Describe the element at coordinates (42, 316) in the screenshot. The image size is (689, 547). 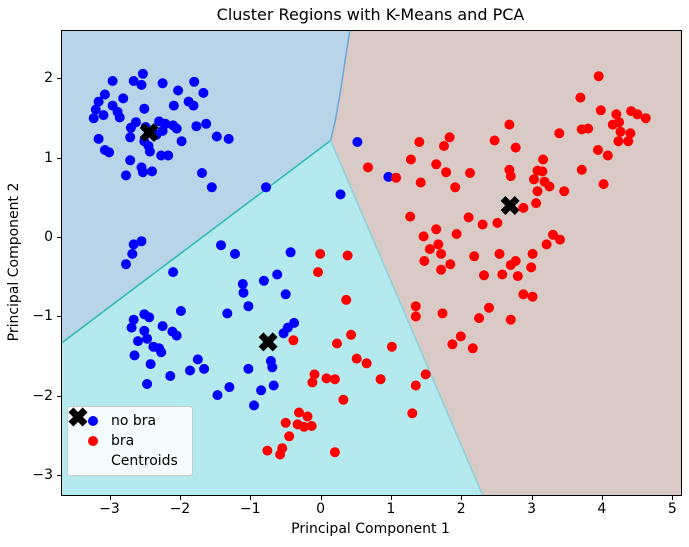
I see `y-tick-label: −1` at that location.